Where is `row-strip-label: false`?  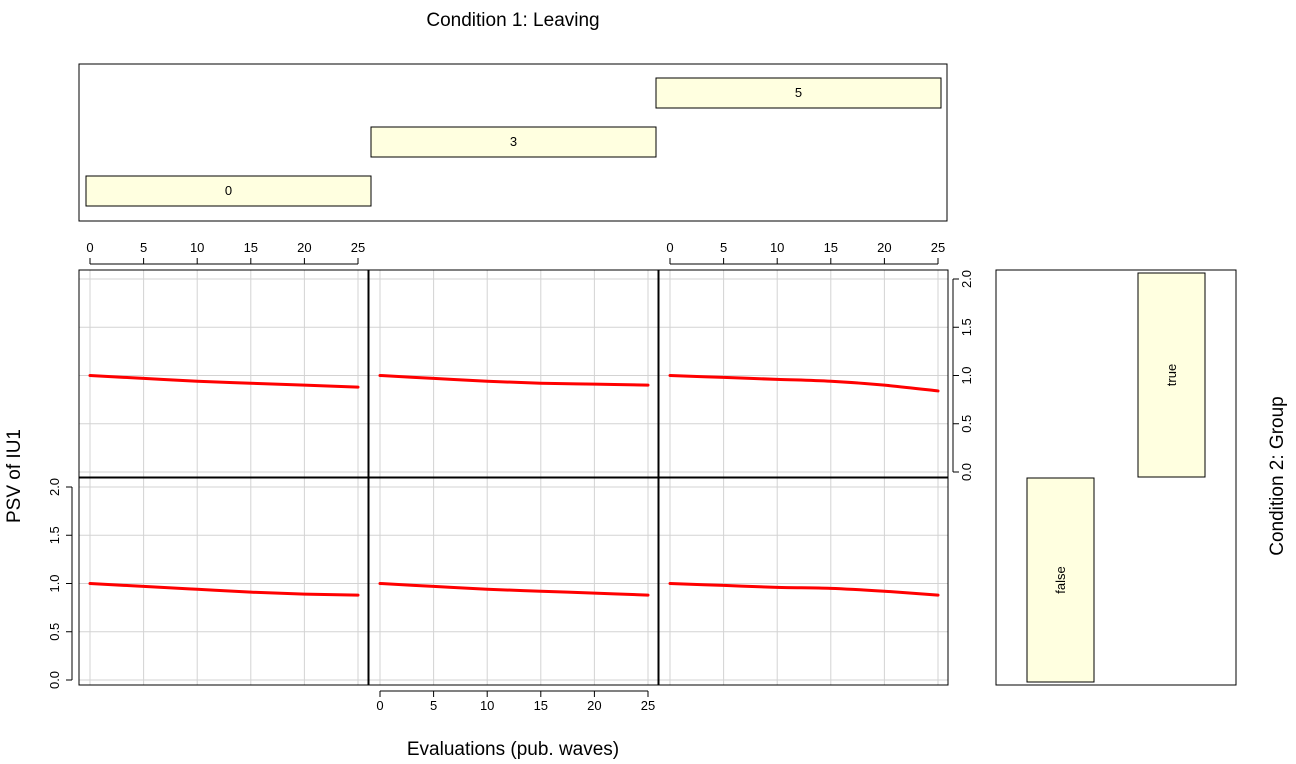 row-strip-label: false is located at coordinates (1060, 579).